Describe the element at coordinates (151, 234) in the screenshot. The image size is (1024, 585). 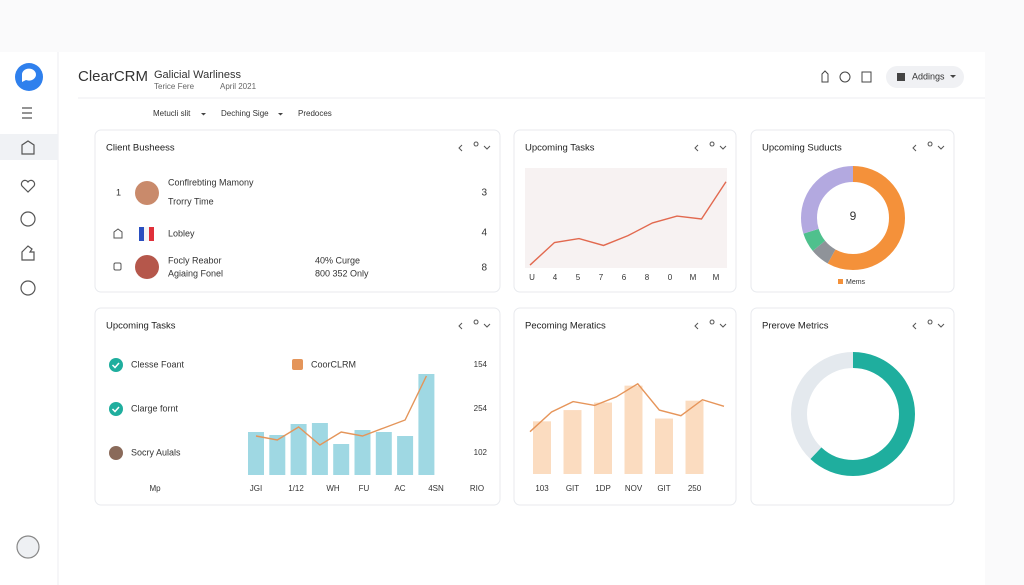
I see `flag-red` at that location.